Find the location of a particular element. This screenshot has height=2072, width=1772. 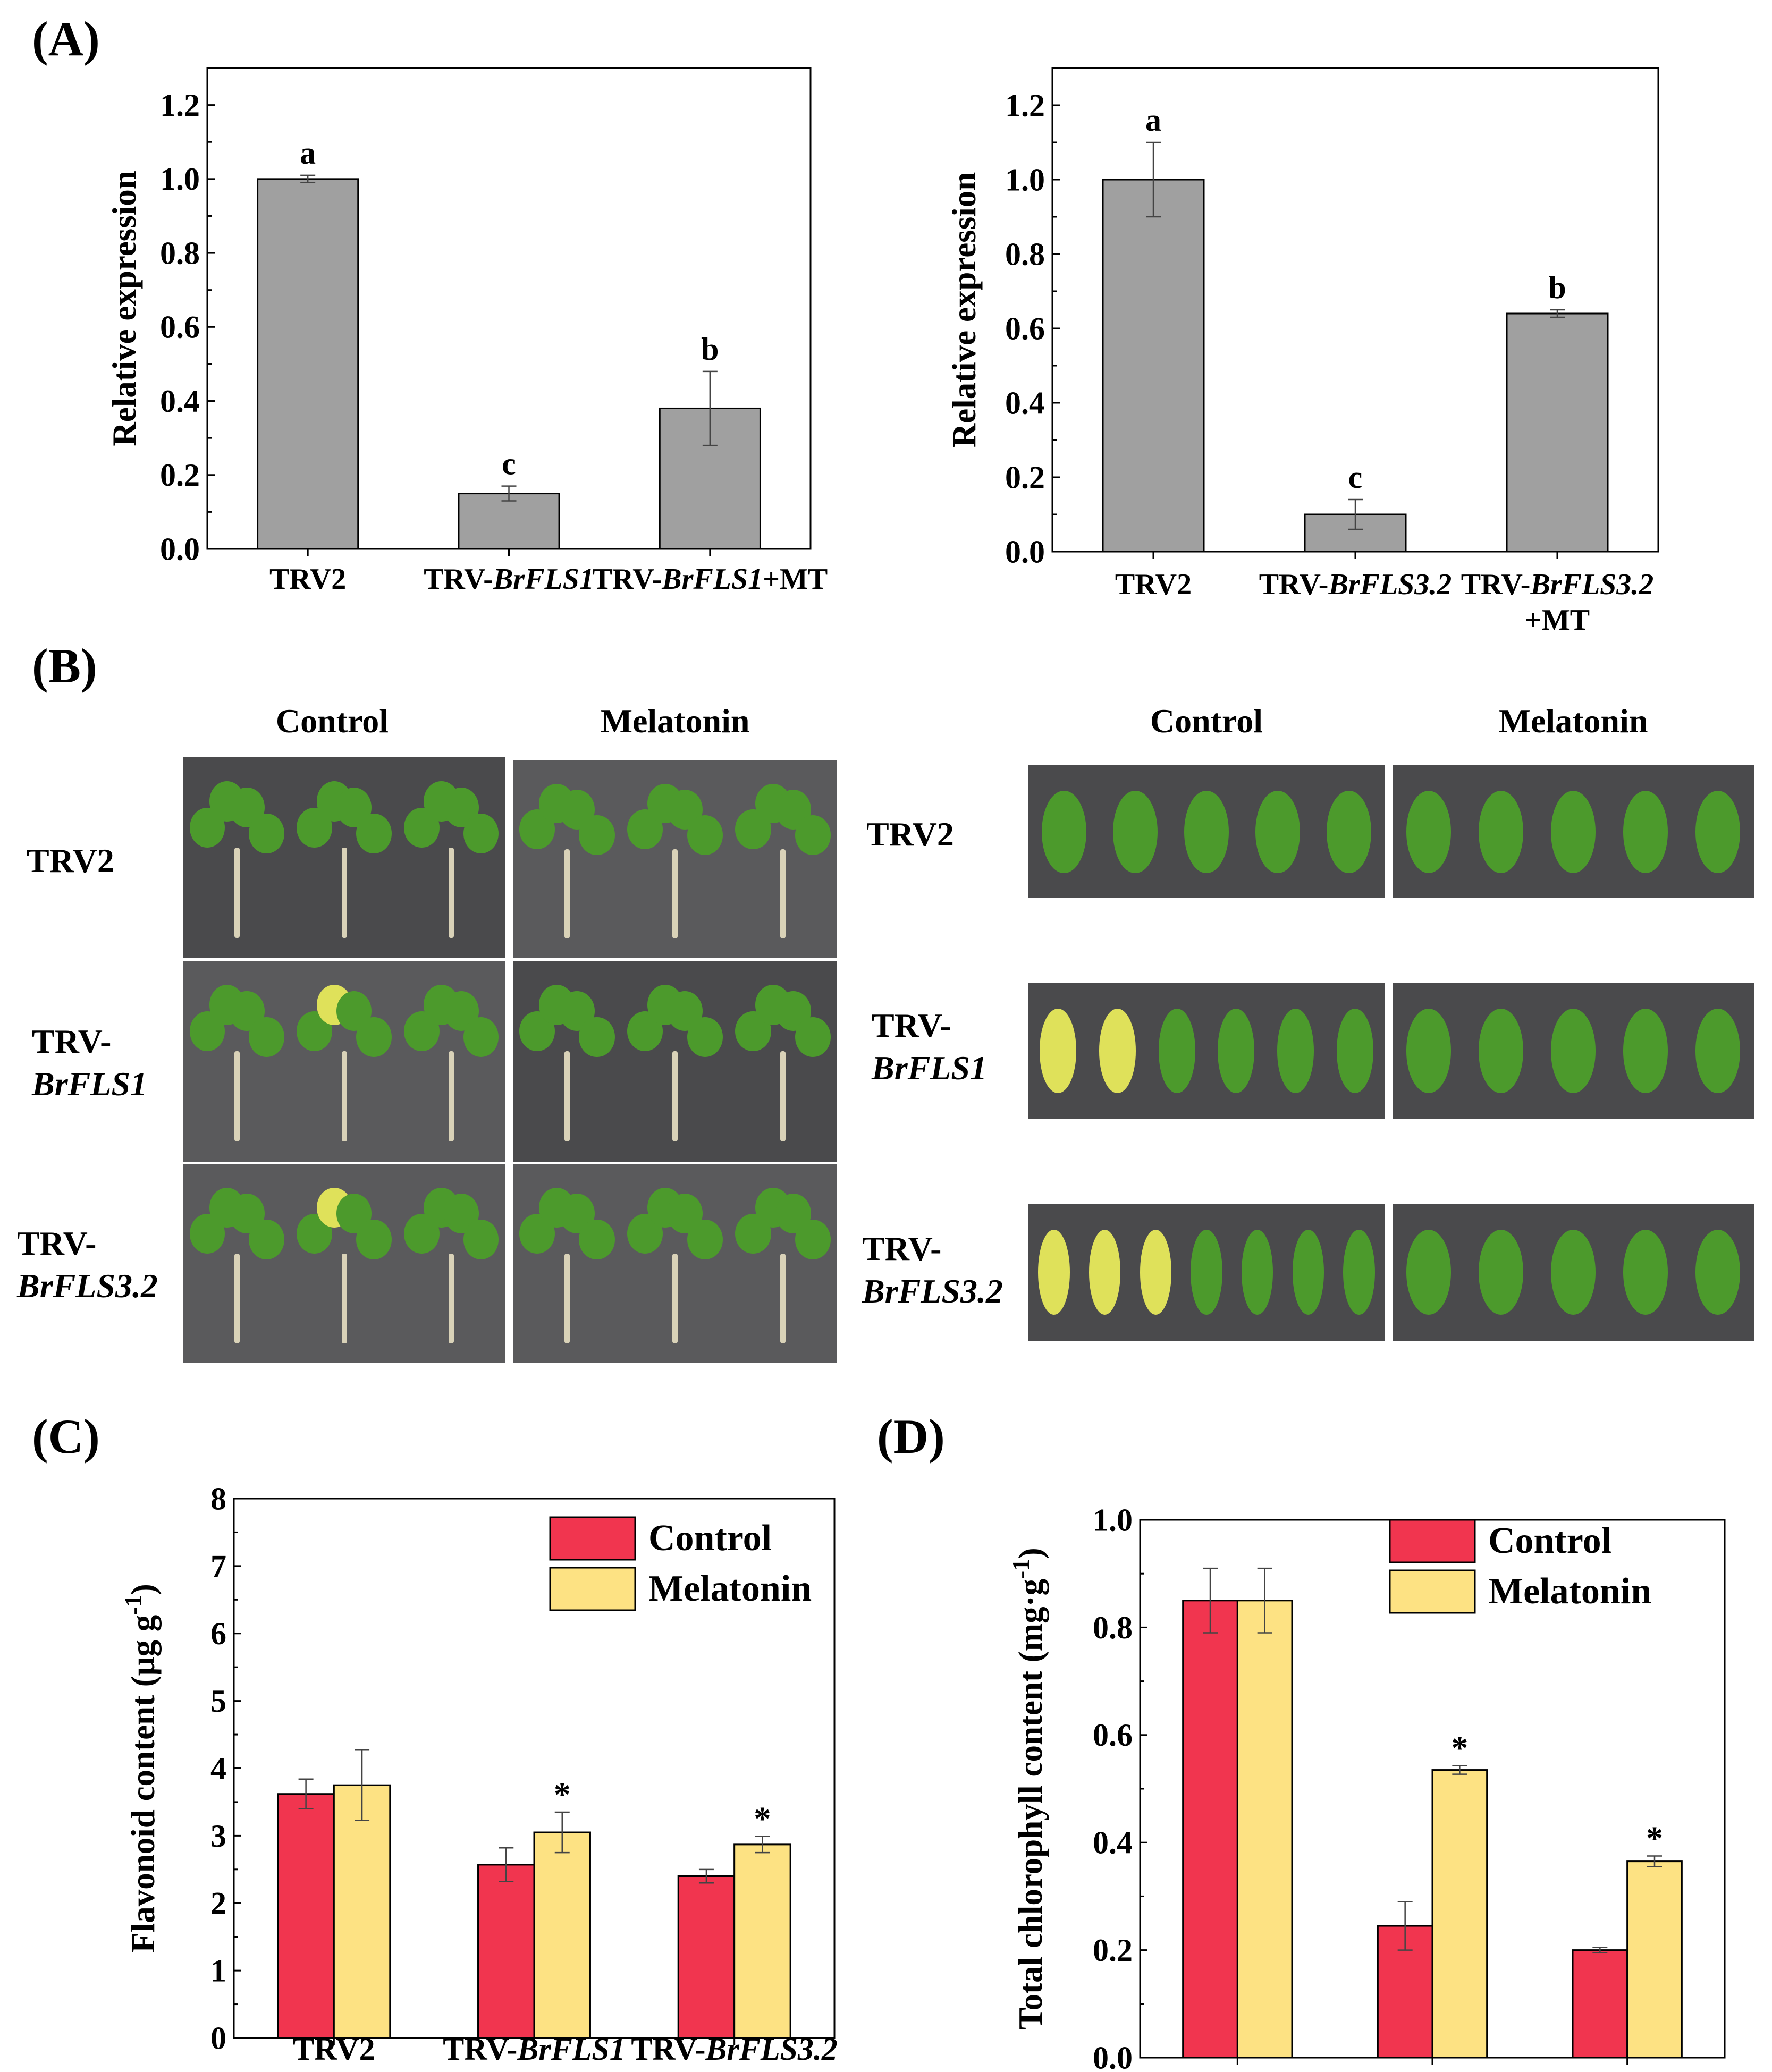

significance-star-2: * is located at coordinates (762, 1819).